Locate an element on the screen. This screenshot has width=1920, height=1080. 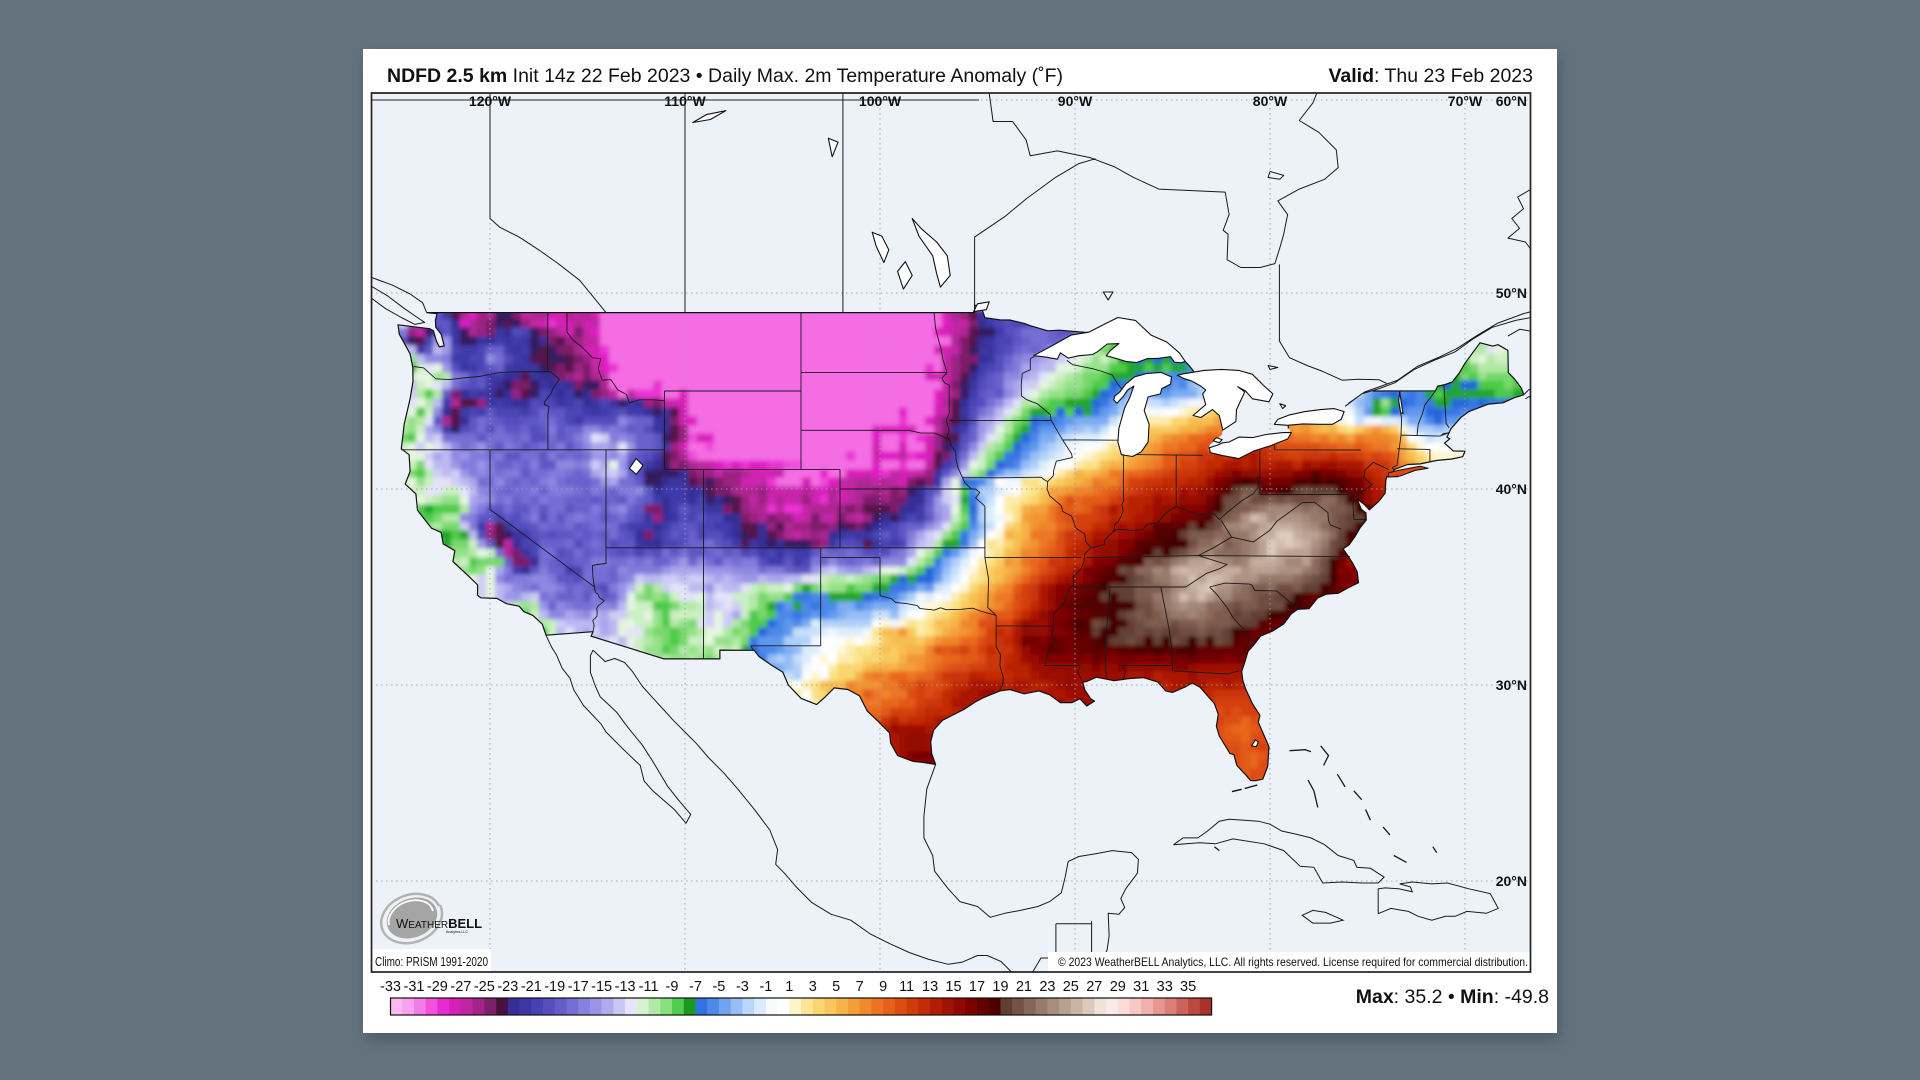
svg-text: 31 is located at coordinates (1141, 987).